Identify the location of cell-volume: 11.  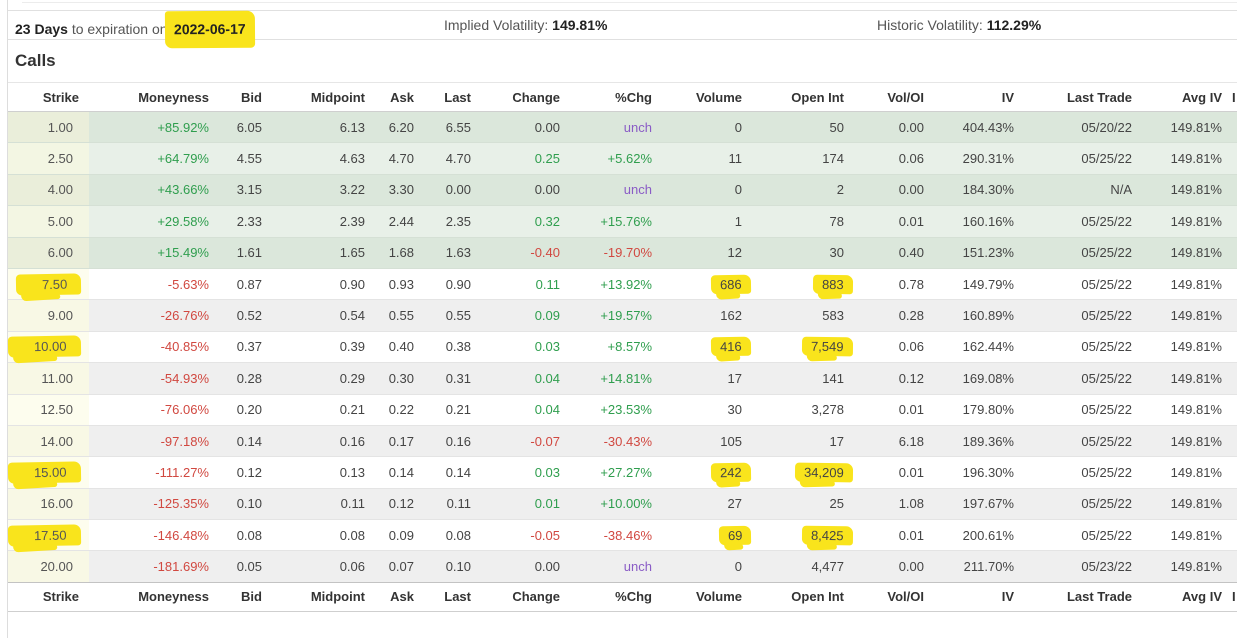
(707, 158).